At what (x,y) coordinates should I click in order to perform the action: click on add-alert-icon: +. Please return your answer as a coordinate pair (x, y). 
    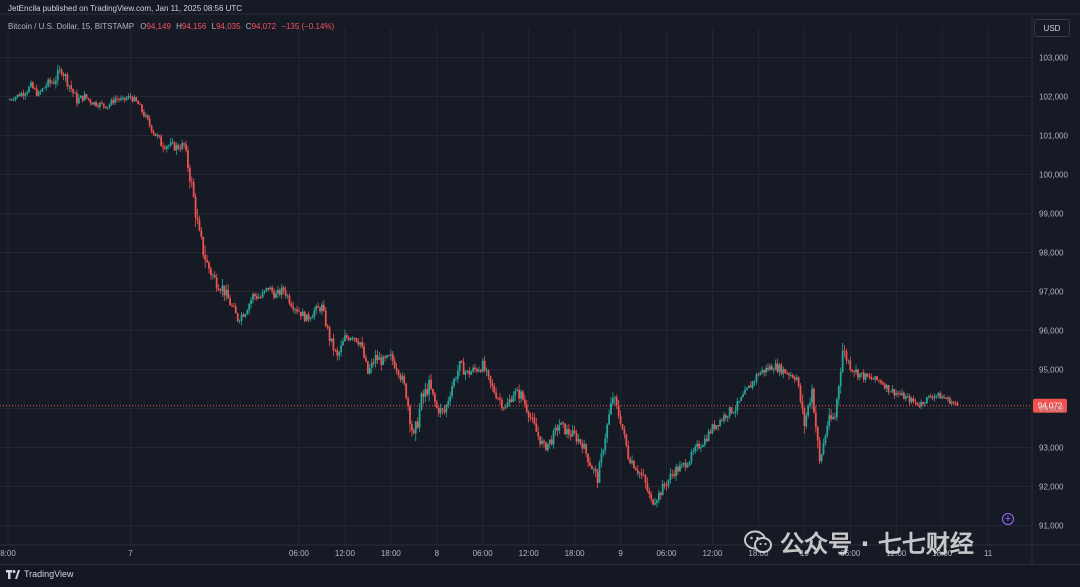
    Looking at the image, I should click on (1008, 519).